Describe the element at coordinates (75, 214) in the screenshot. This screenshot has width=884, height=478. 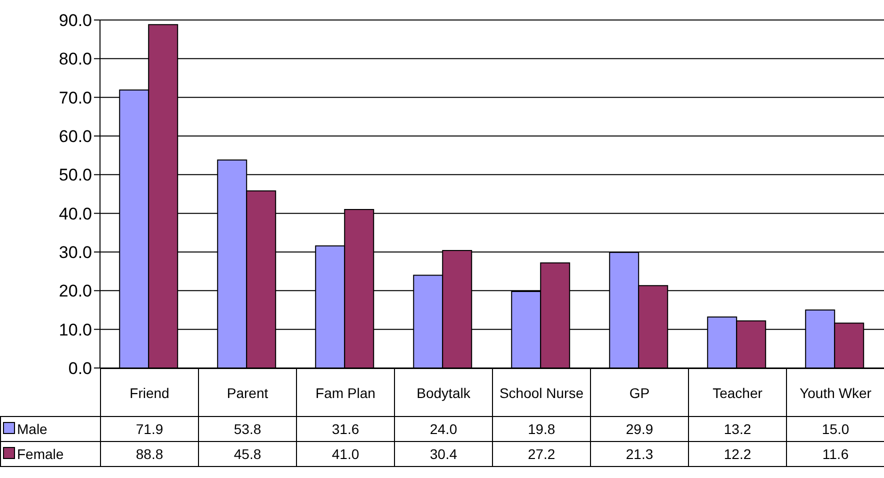
I see `y-tick-label: 40.0` at that location.